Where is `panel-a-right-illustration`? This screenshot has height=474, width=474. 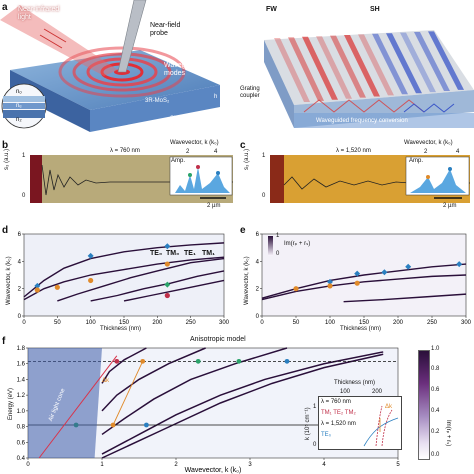 panel-a-right-illustration is located at coordinates (369, 79).